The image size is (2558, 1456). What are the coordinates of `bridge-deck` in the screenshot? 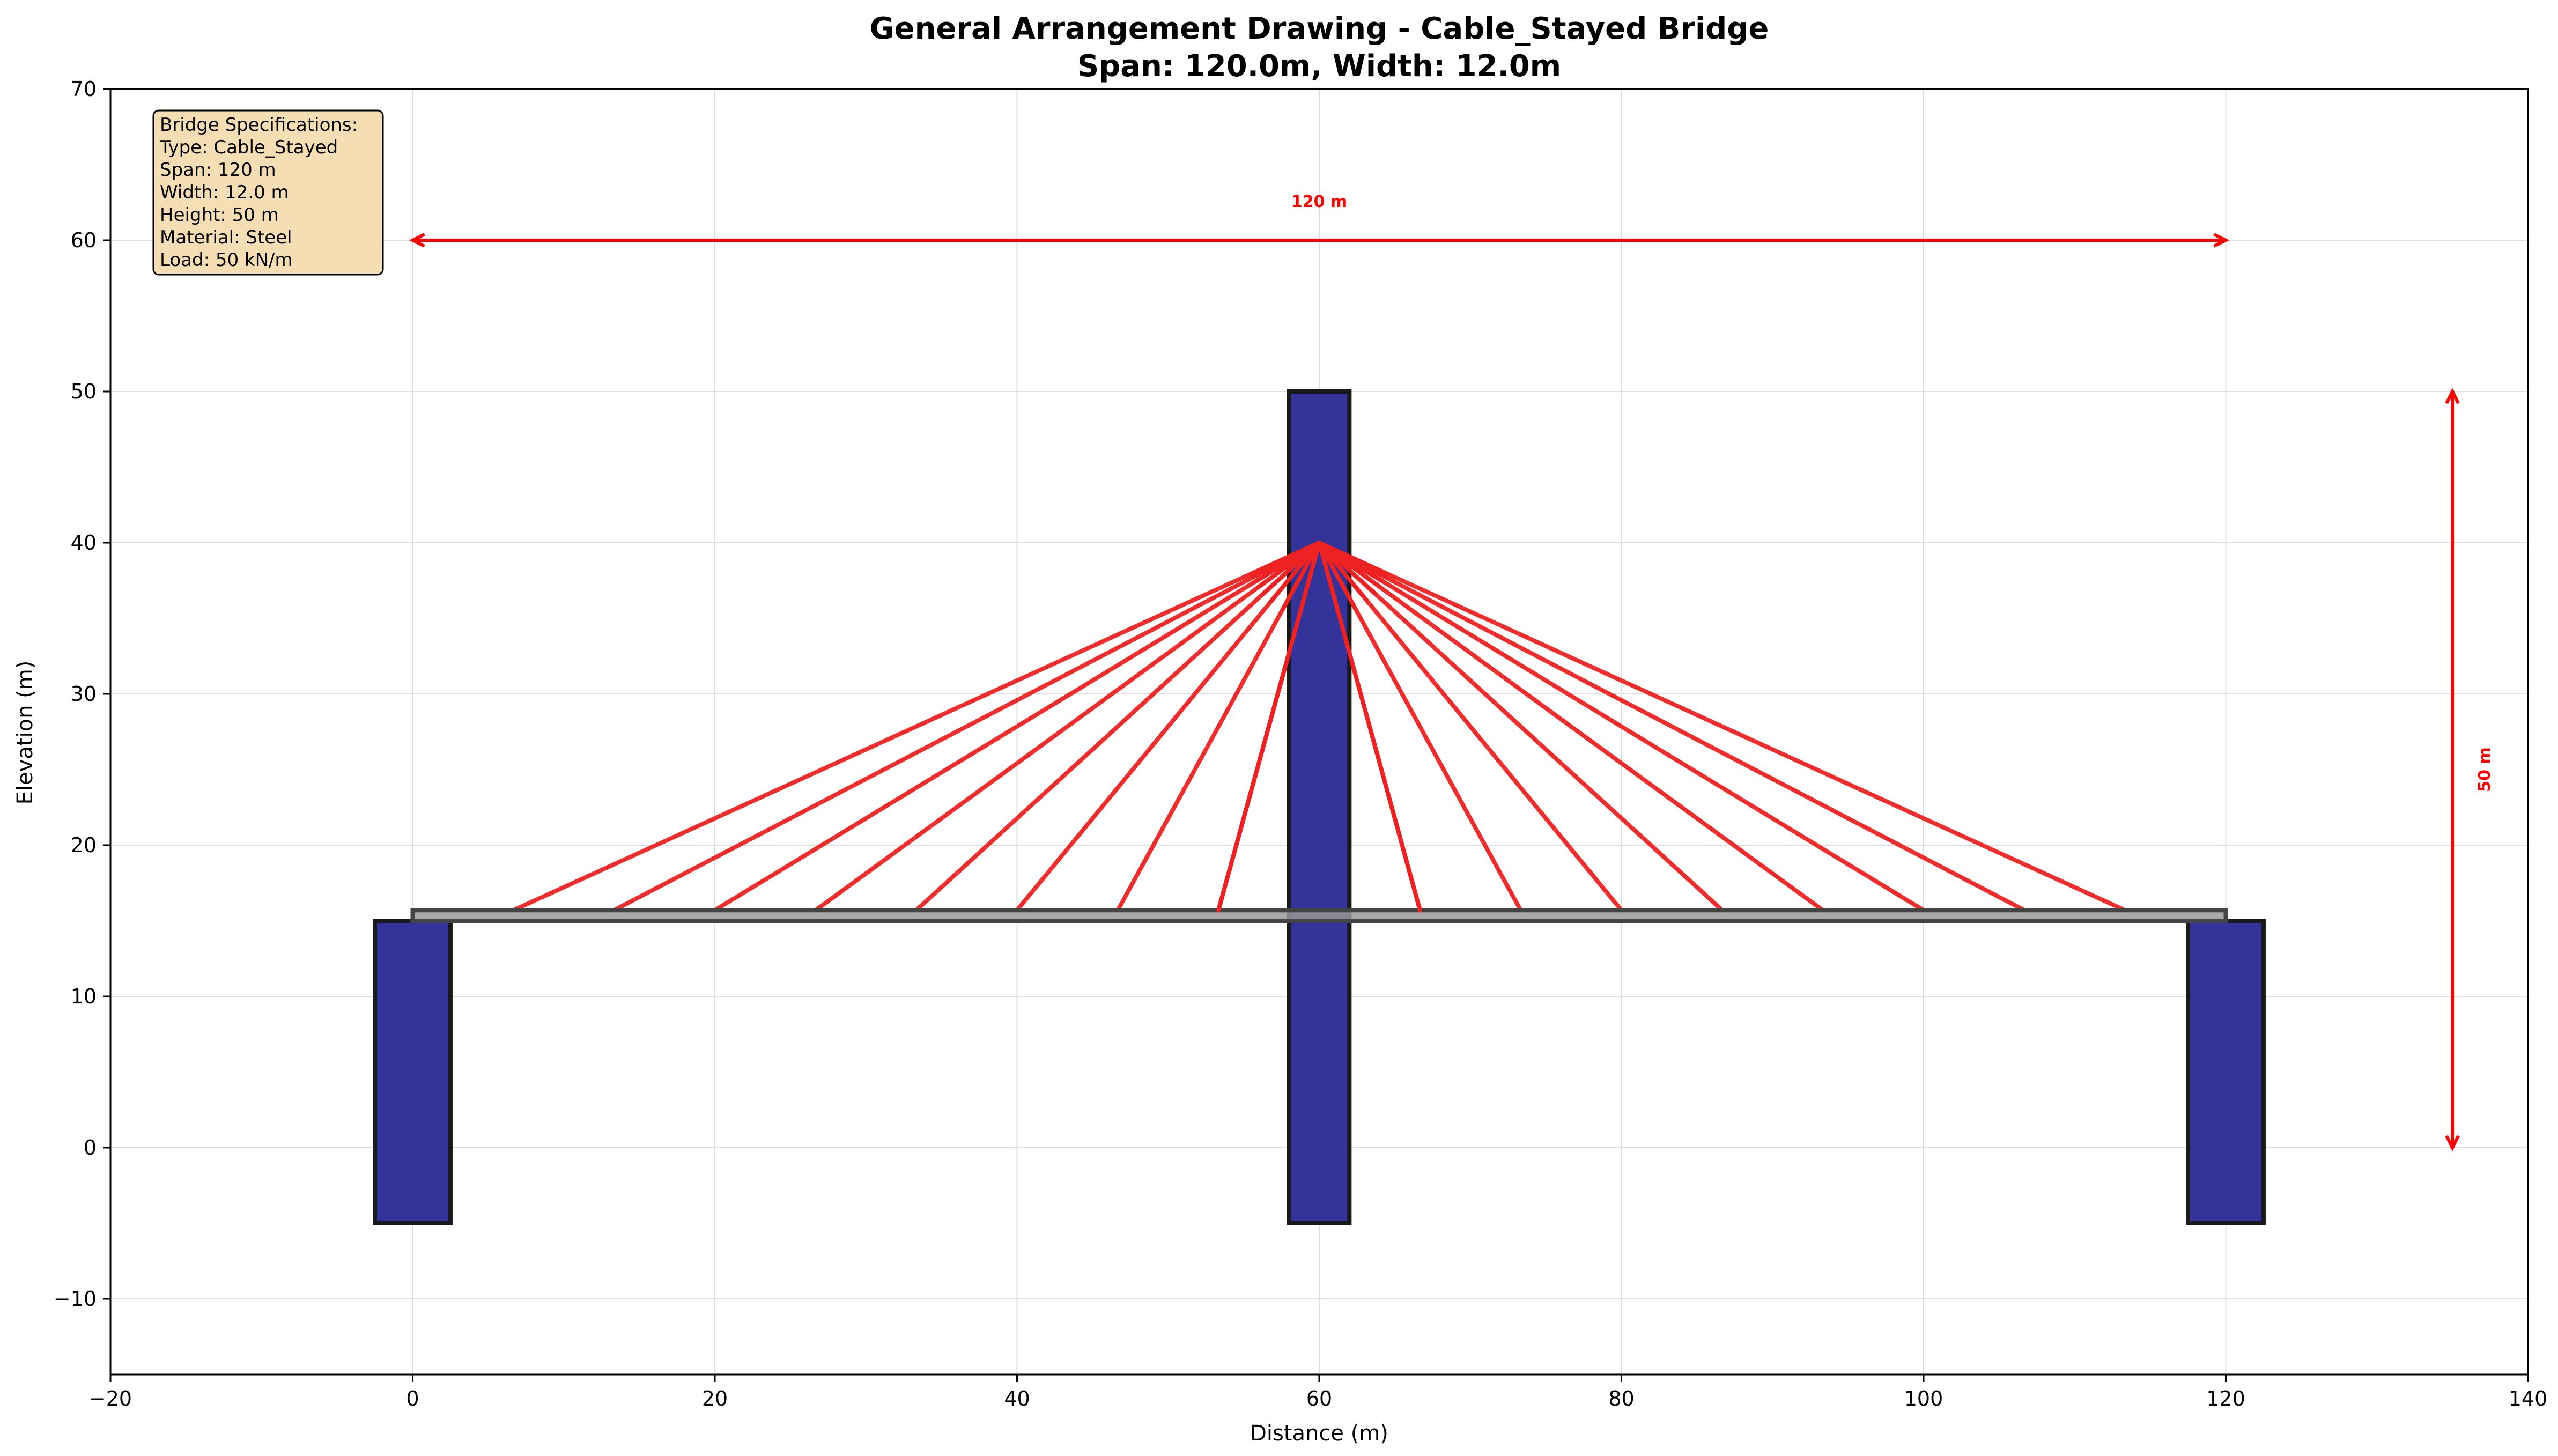 It's located at (1319, 916).